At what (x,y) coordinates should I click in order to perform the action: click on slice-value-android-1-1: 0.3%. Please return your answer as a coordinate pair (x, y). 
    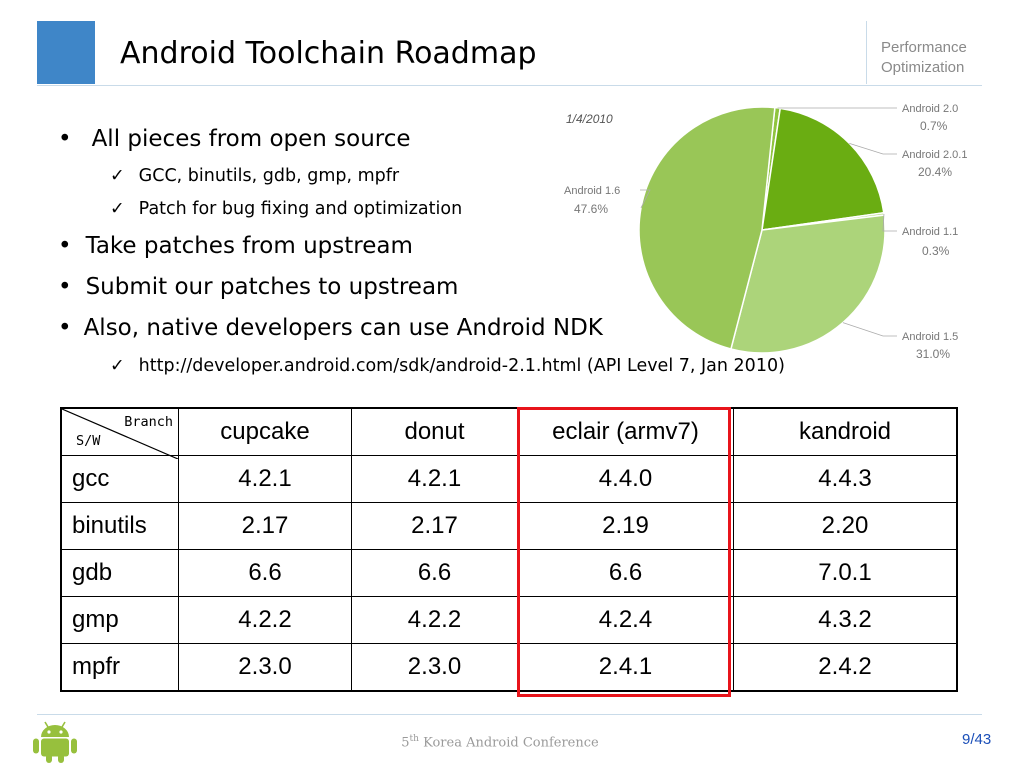
    Looking at the image, I should click on (936, 251).